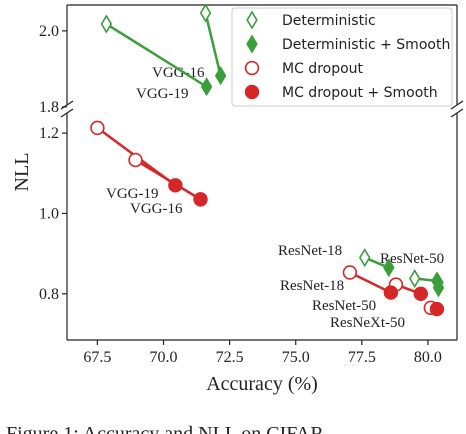 The image size is (466, 434). Describe the element at coordinates (230, 357) in the screenshot. I see `x-tick-label: 72.5` at that location.